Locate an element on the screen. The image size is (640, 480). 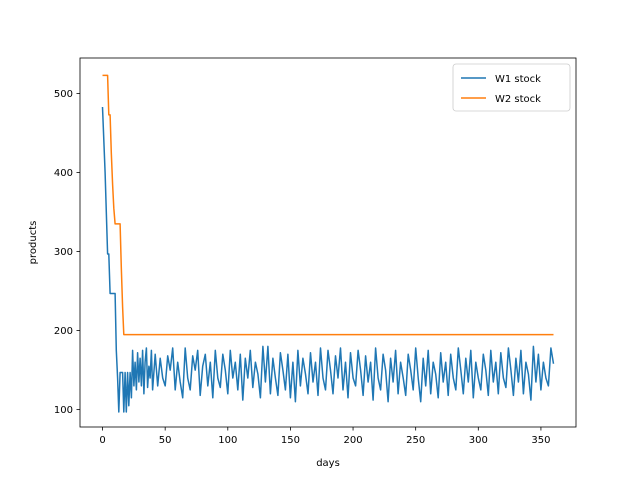
x-tick-label: 50 is located at coordinates (165, 440).